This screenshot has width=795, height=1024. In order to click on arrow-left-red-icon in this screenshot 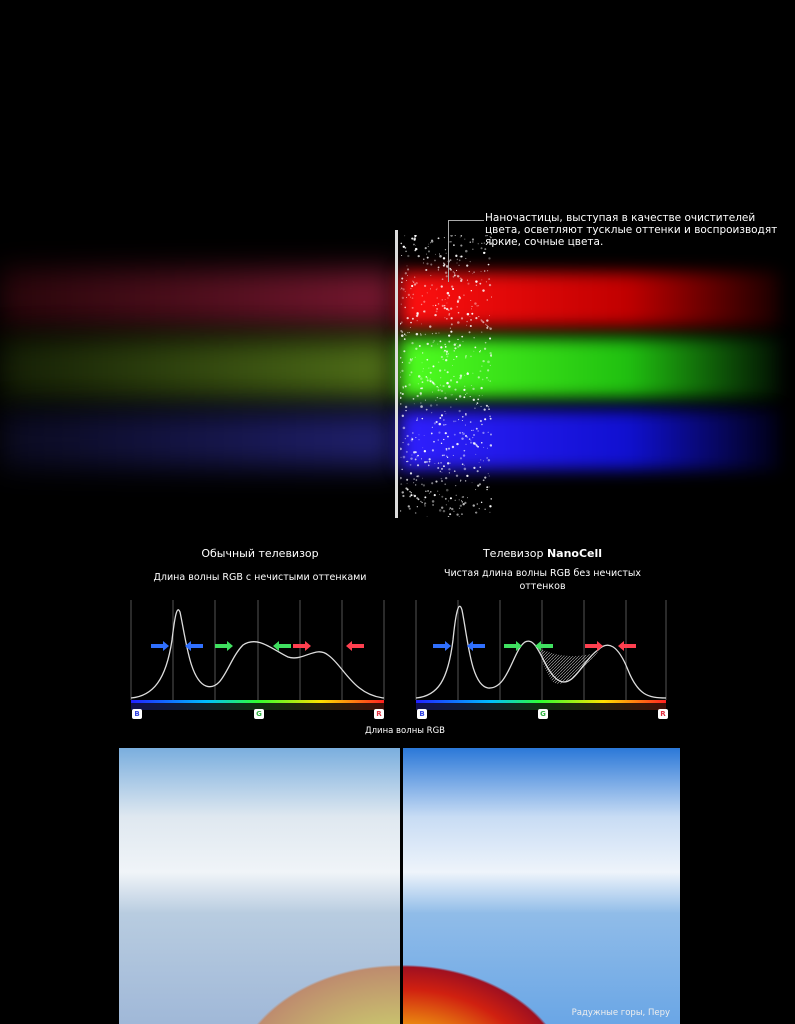, I will do `click(355, 646)`.